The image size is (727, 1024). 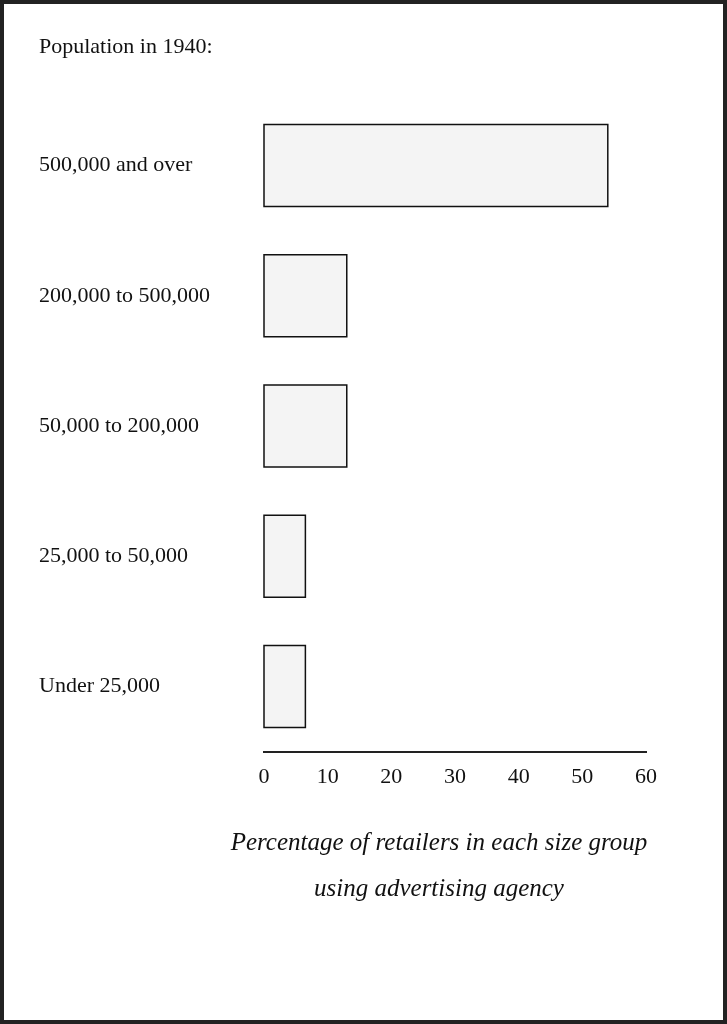 What do you see at coordinates (125, 294) in the screenshot?
I see `y-tick-label: 200,000 to 500,000` at bounding box center [125, 294].